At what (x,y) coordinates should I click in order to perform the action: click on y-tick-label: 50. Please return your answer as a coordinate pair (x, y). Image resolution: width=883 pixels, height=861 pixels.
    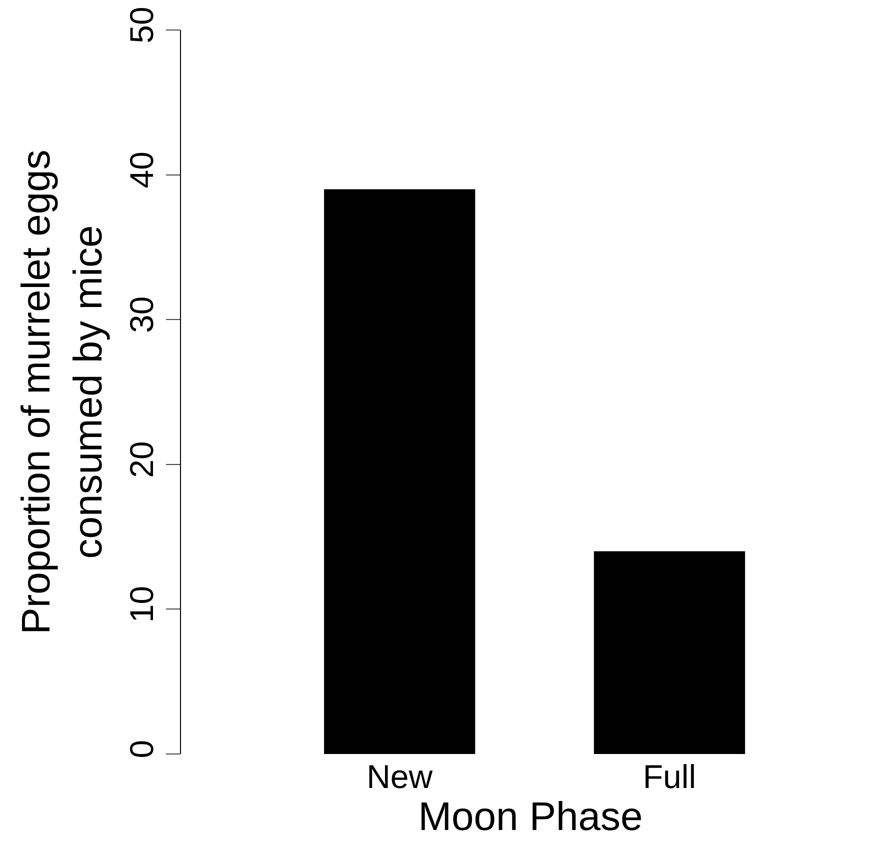
    Looking at the image, I should click on (141, 25).